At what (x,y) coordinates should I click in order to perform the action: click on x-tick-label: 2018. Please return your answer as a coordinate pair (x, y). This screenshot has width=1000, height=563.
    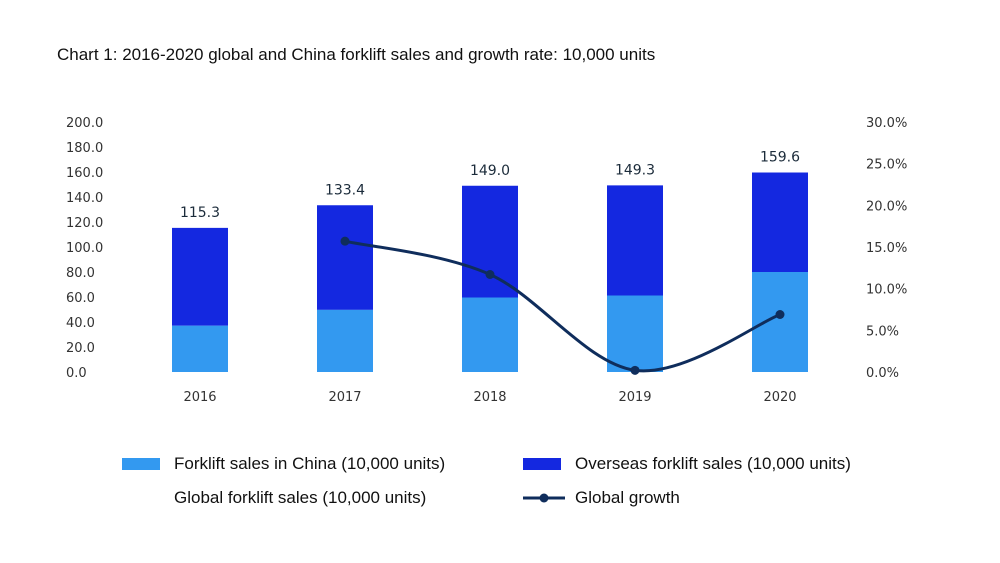
    Looking at the image, I should click on (489, 397).